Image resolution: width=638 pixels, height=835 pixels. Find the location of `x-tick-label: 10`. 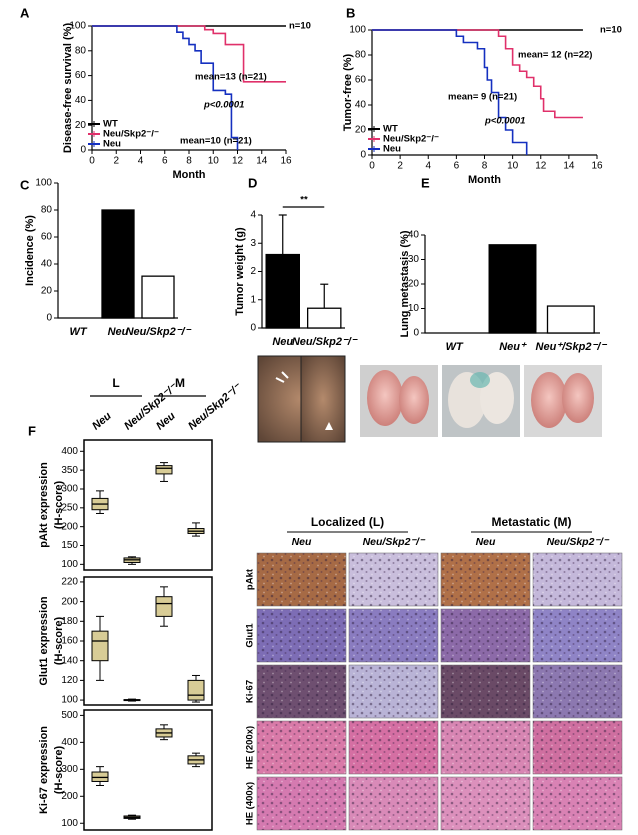

x-tick-label: 10 is located at coordinates (513, 166).